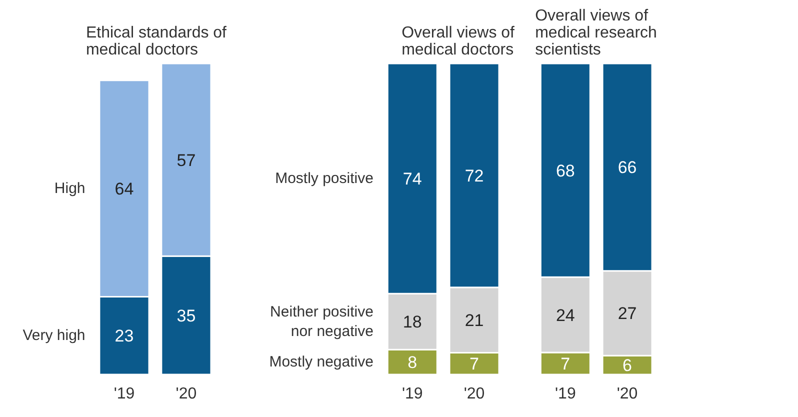  Describe the element at coordinates (412, 179) in the screenshot. I see `data-label: 74` at that location.